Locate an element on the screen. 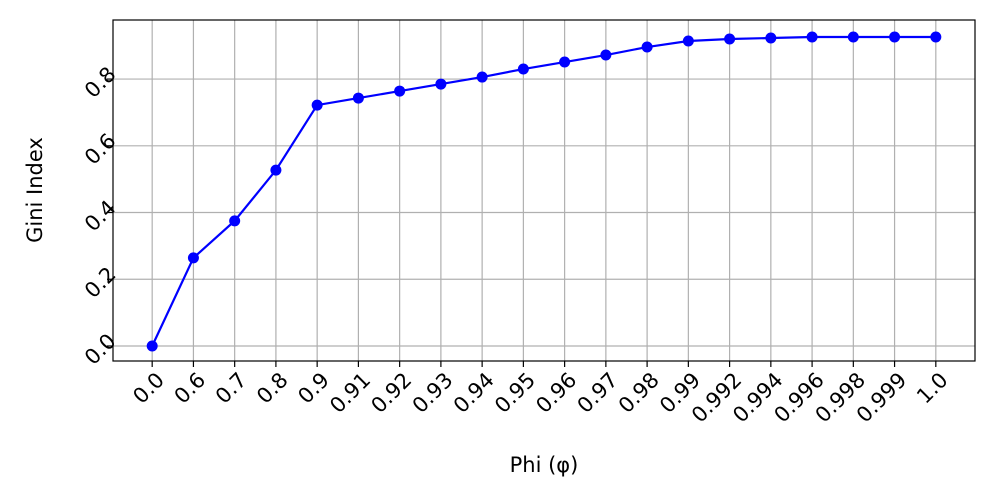 This screenshot has width=997, height=498. y-axis-label: Gini Index is located at coordinates (35, 190).